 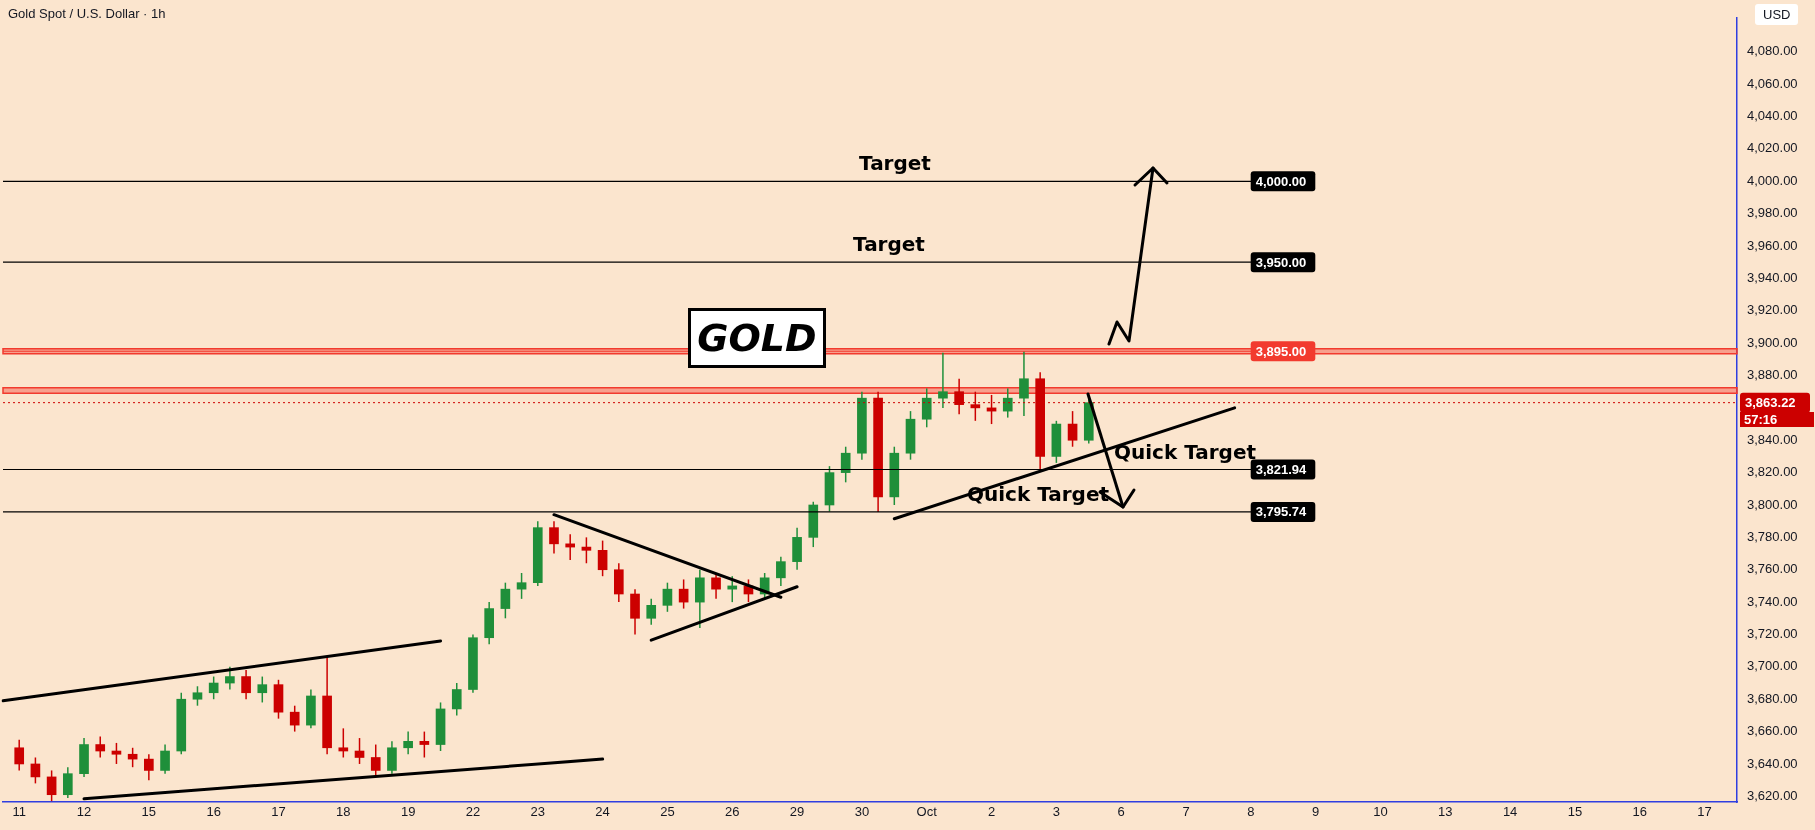 I want to click on y-tick-label: 3,620.00, so click(x=1772, y=795).